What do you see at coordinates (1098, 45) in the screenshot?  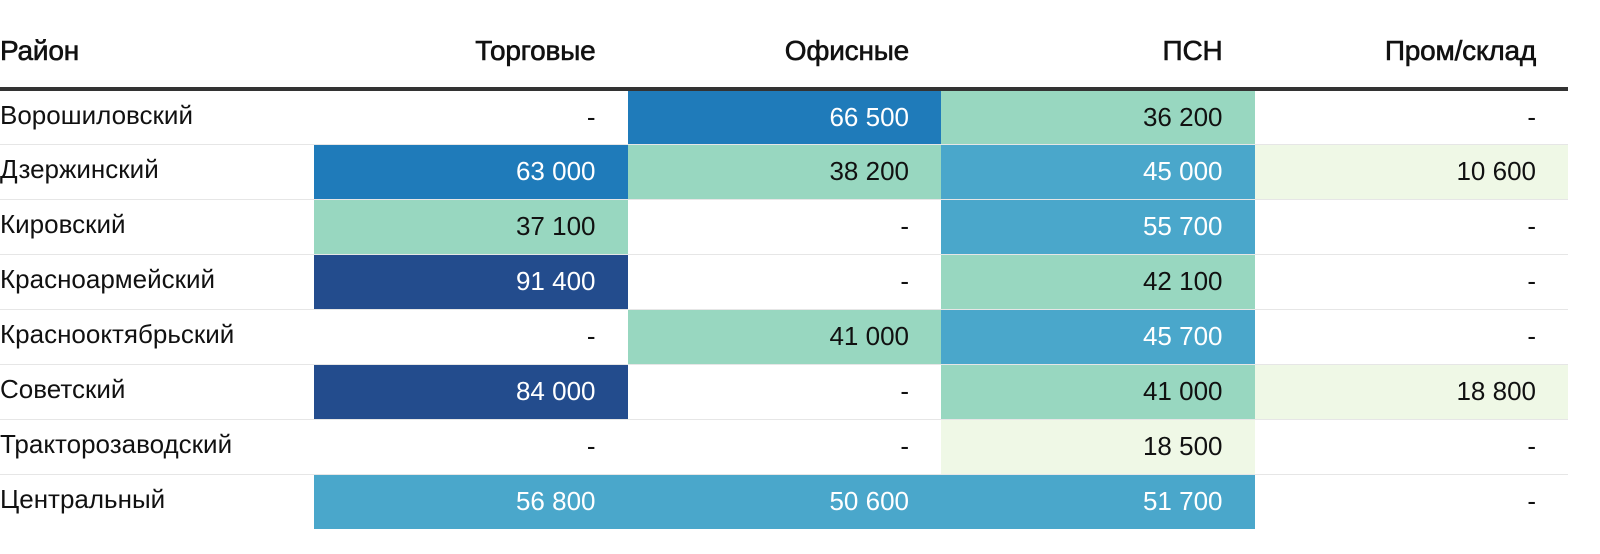 I see `column-header-psn: ПСН` at bounding box center [1098, 45].